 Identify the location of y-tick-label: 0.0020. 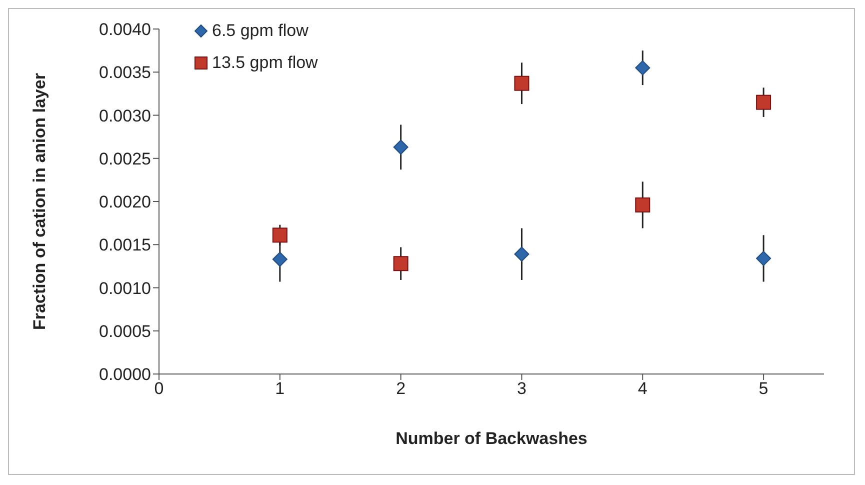
(125, 202).